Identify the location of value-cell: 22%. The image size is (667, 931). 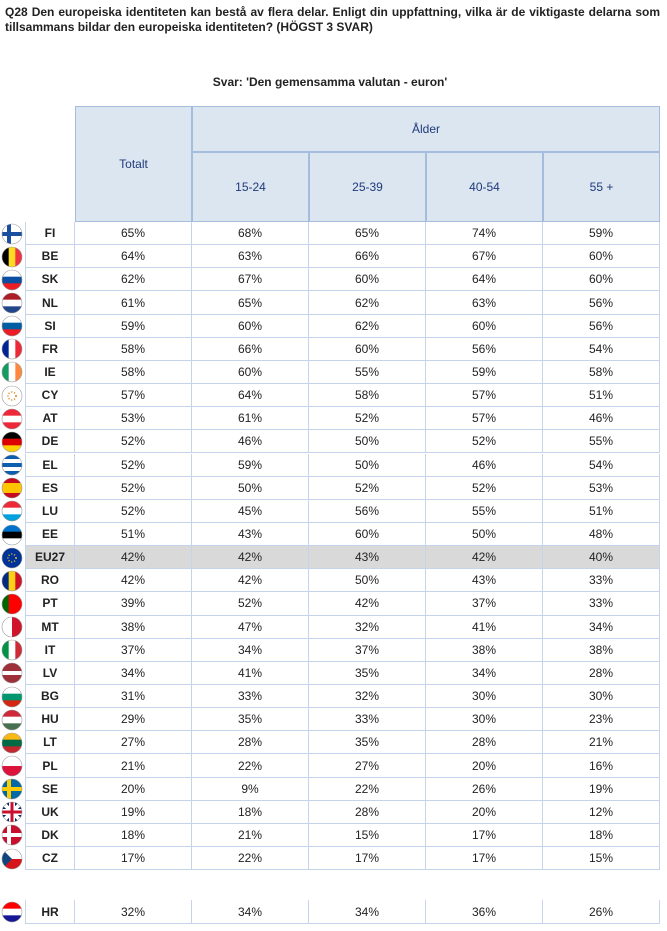
(367, 789).